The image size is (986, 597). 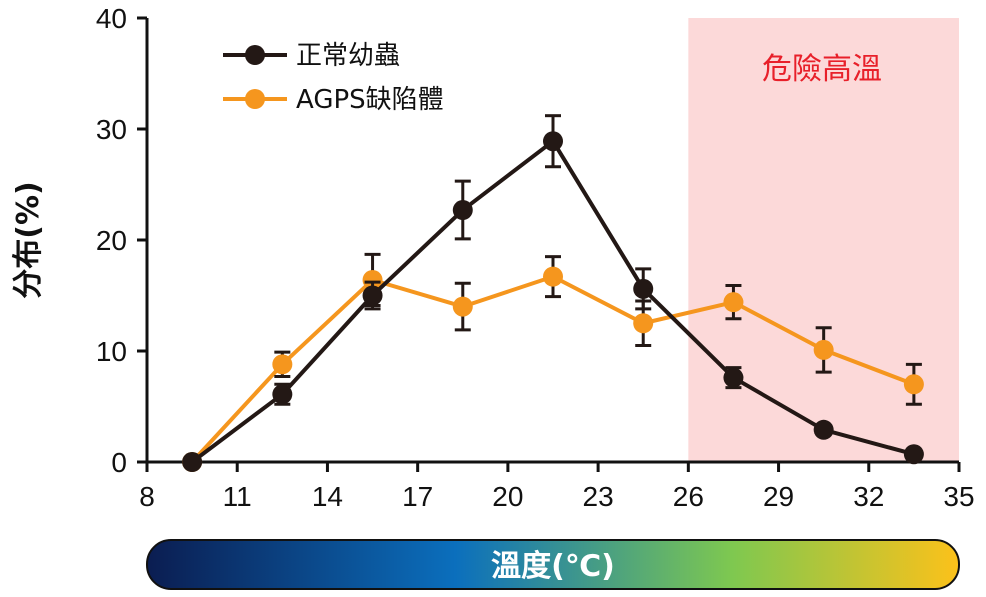 I want to click on danger-region-label: 危險高溫, so click(x=822, y=69).